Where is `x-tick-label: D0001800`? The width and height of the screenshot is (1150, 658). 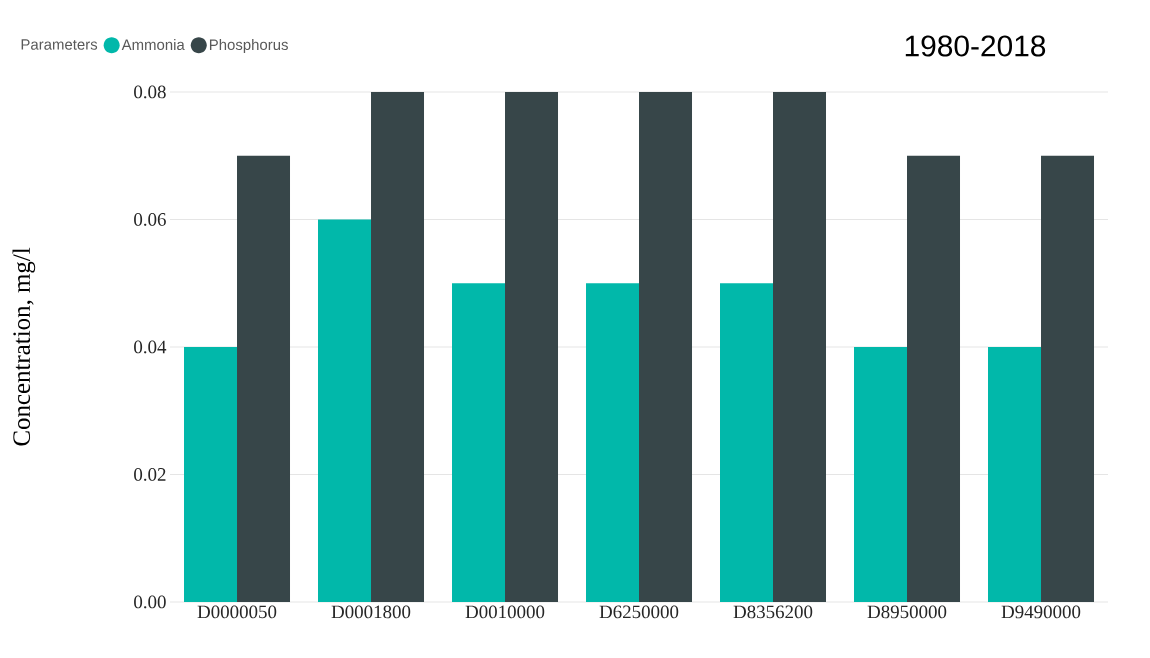
x-tick-label: D0001800 is located at coordinates (371, 612).